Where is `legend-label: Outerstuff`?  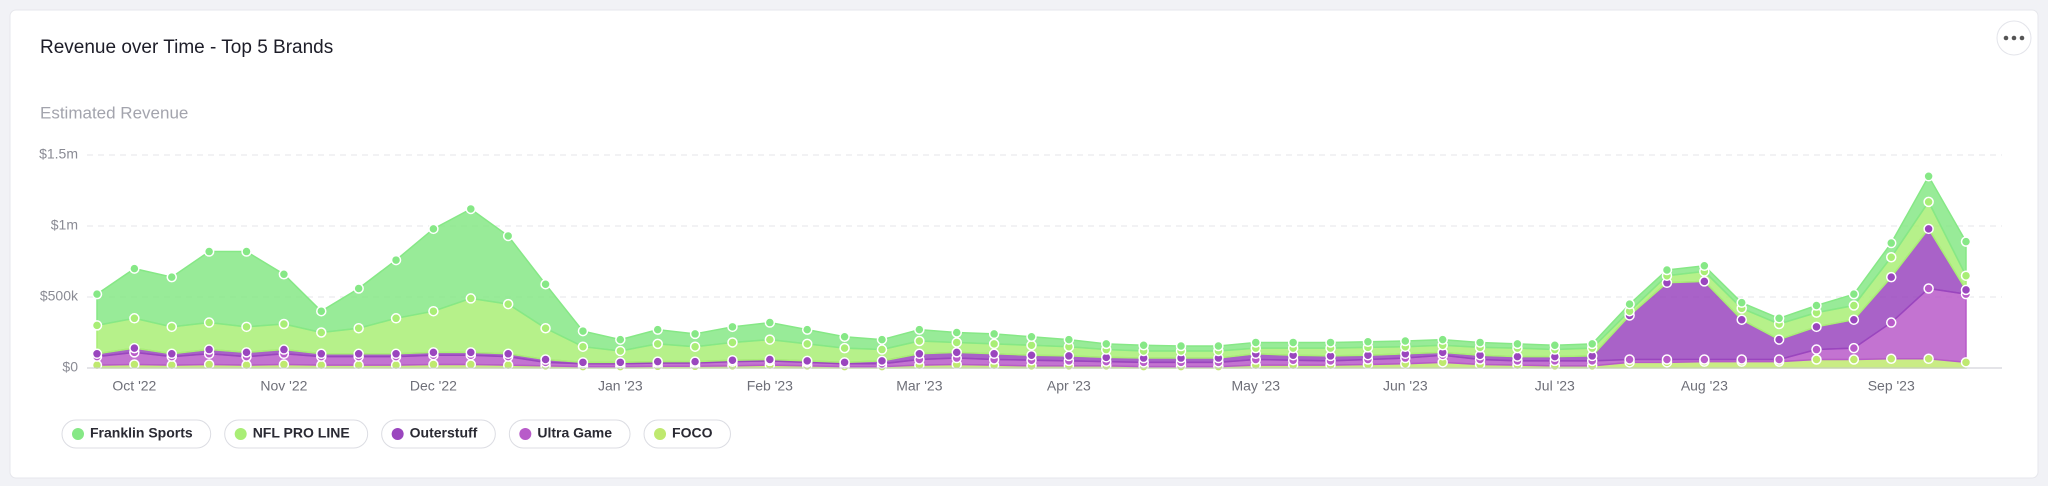 legend-label: Outerstuff is located at coordinates (444, 433).